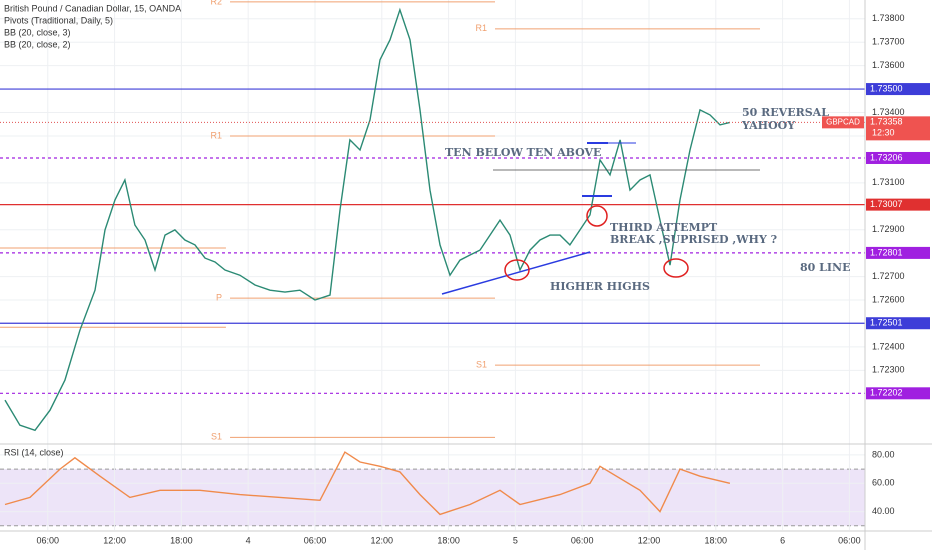  I want to click on symbol-tag, so click(843, 122).